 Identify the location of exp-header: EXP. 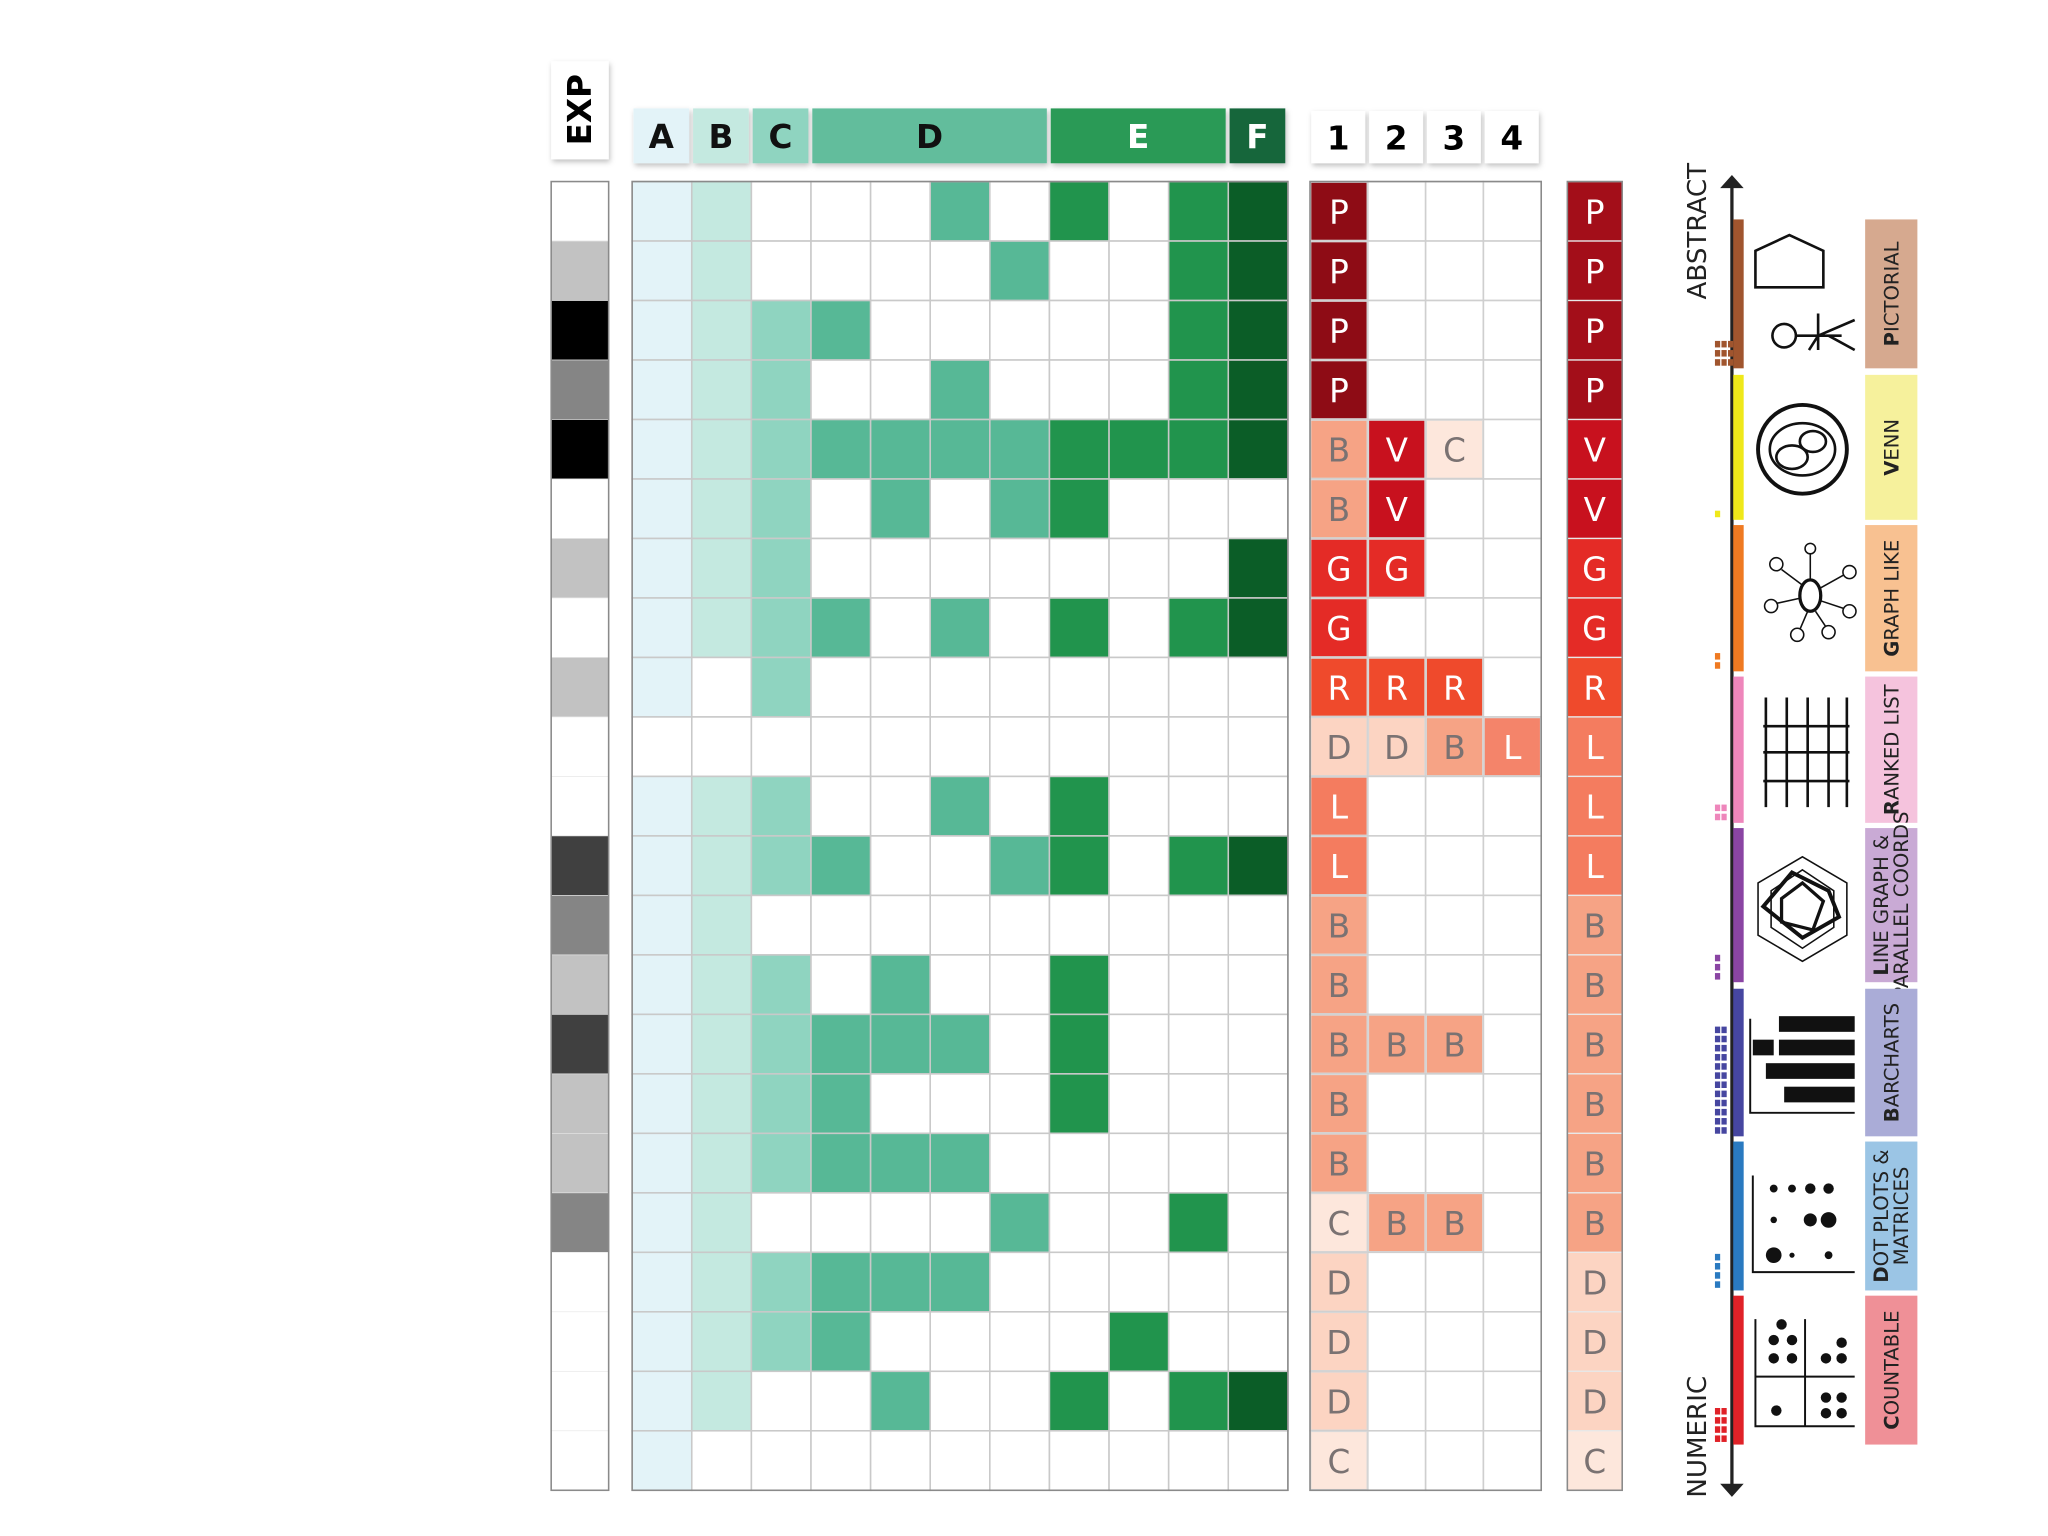
(580, 109).